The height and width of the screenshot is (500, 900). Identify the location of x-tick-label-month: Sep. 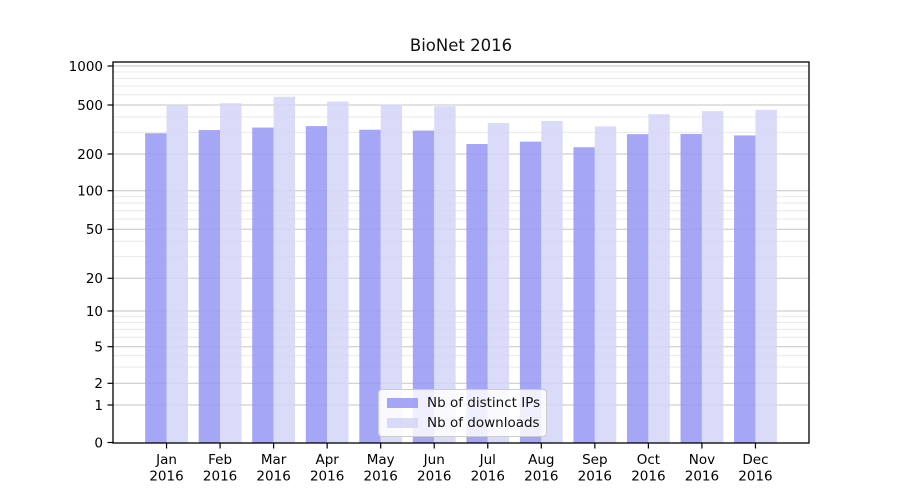
(594, 460).